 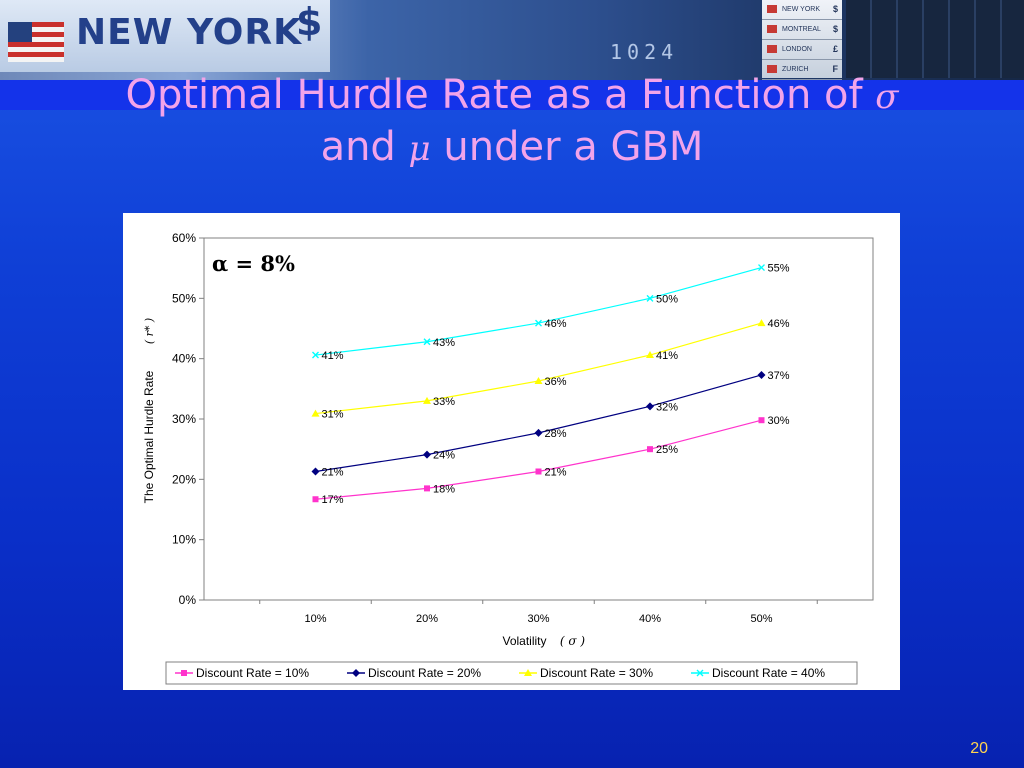 What do you see at coordinates (427, 619) in the screenshot?
I see `x-tick-label: 20%` at bounding box center [427, 619].